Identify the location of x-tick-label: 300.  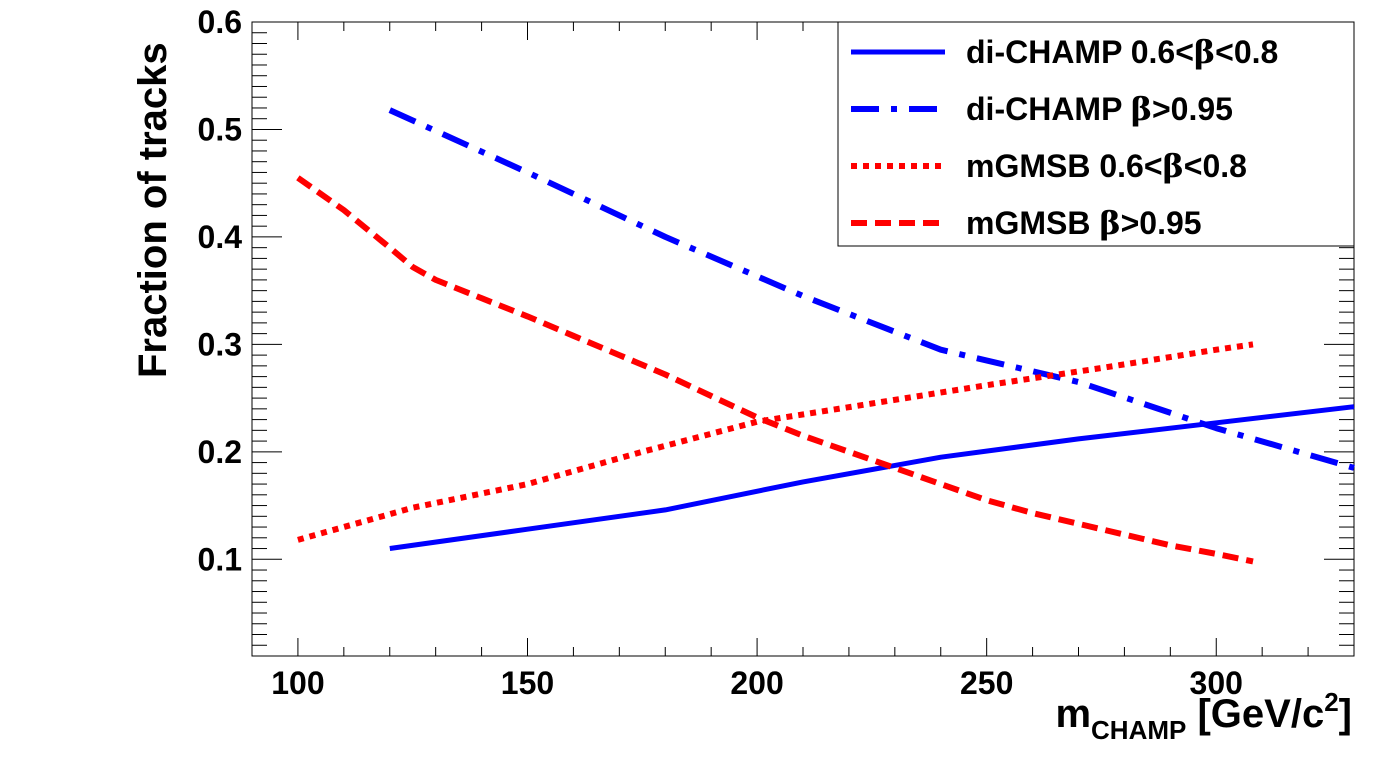
(1216, 683).